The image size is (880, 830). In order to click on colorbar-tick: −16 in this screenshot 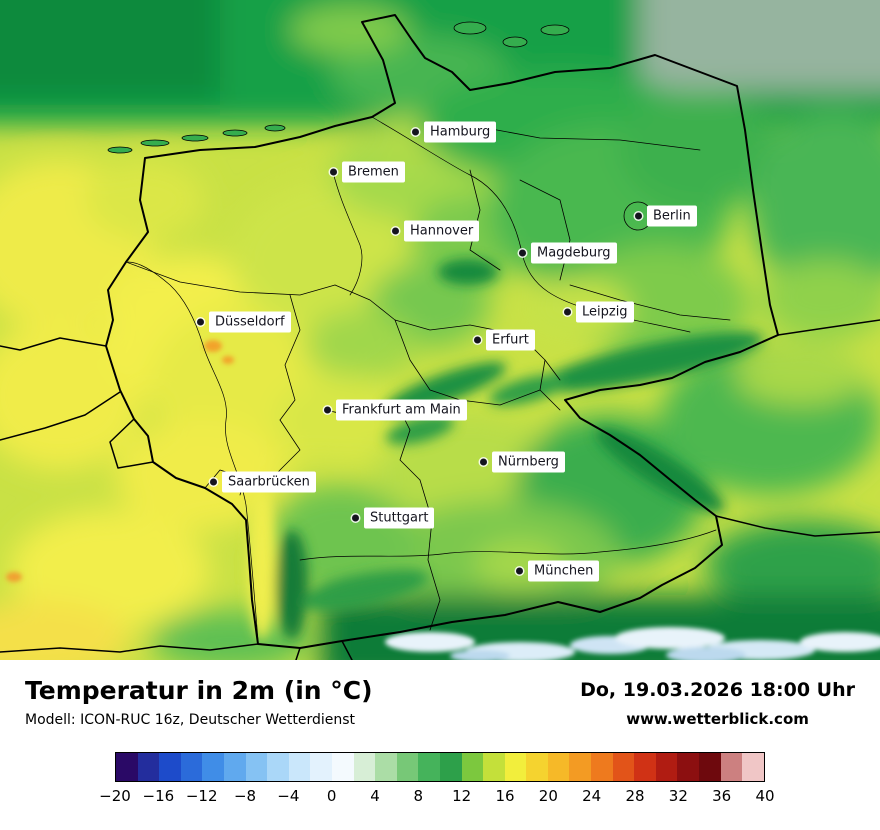, I will do `click(158, 796)`.